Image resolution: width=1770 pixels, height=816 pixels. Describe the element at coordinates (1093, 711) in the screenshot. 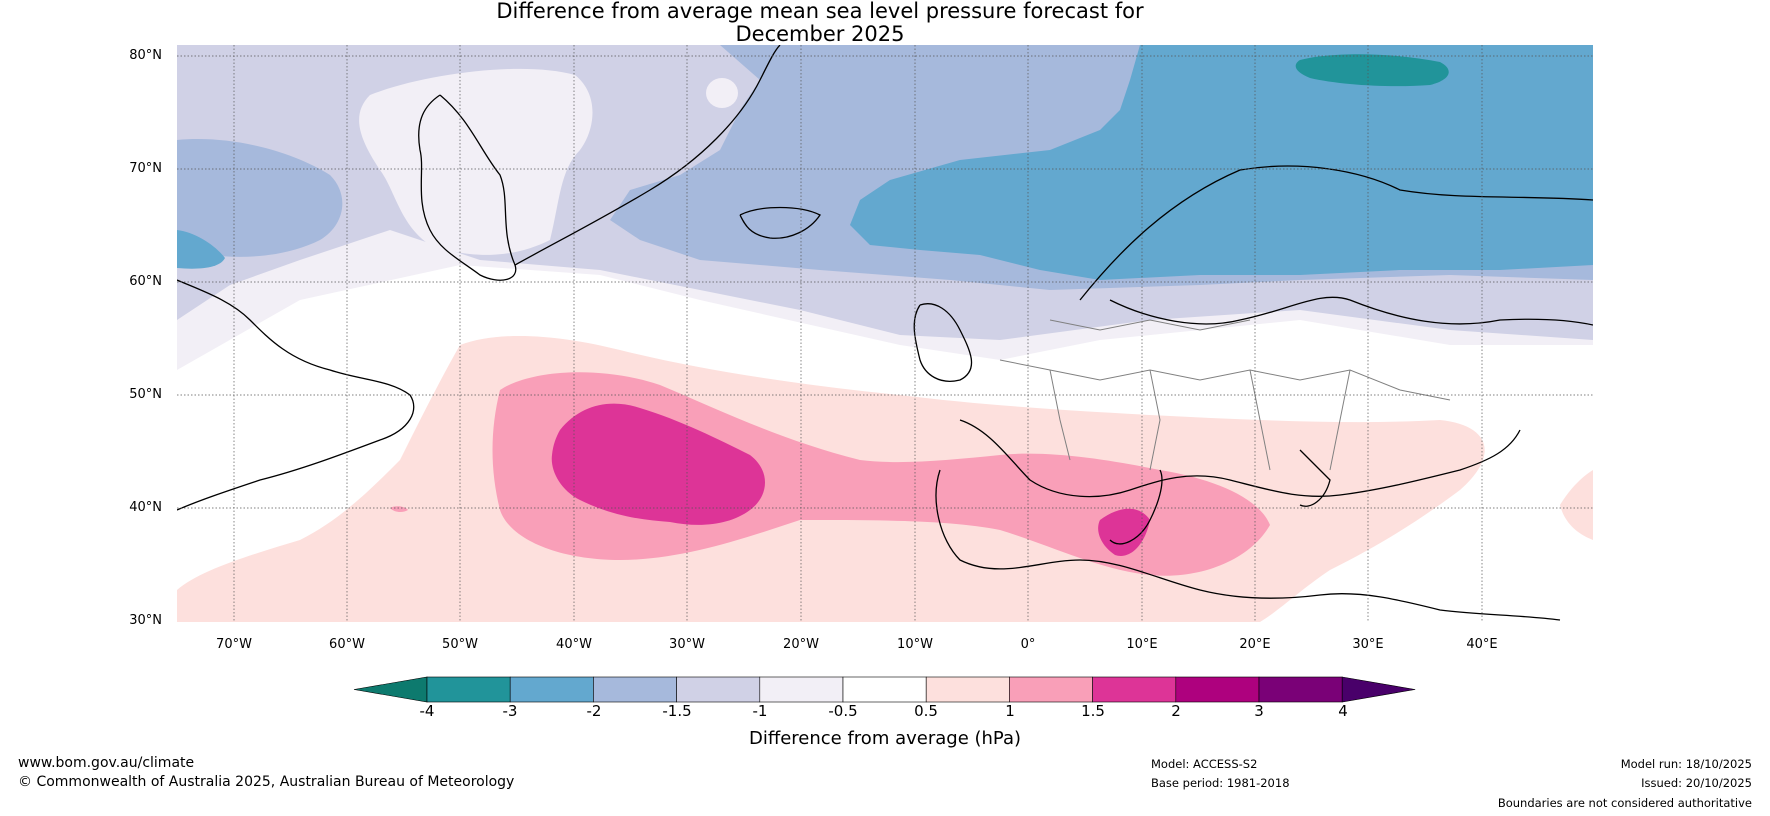

I see `colorbar-tick: 1.5` at that location.